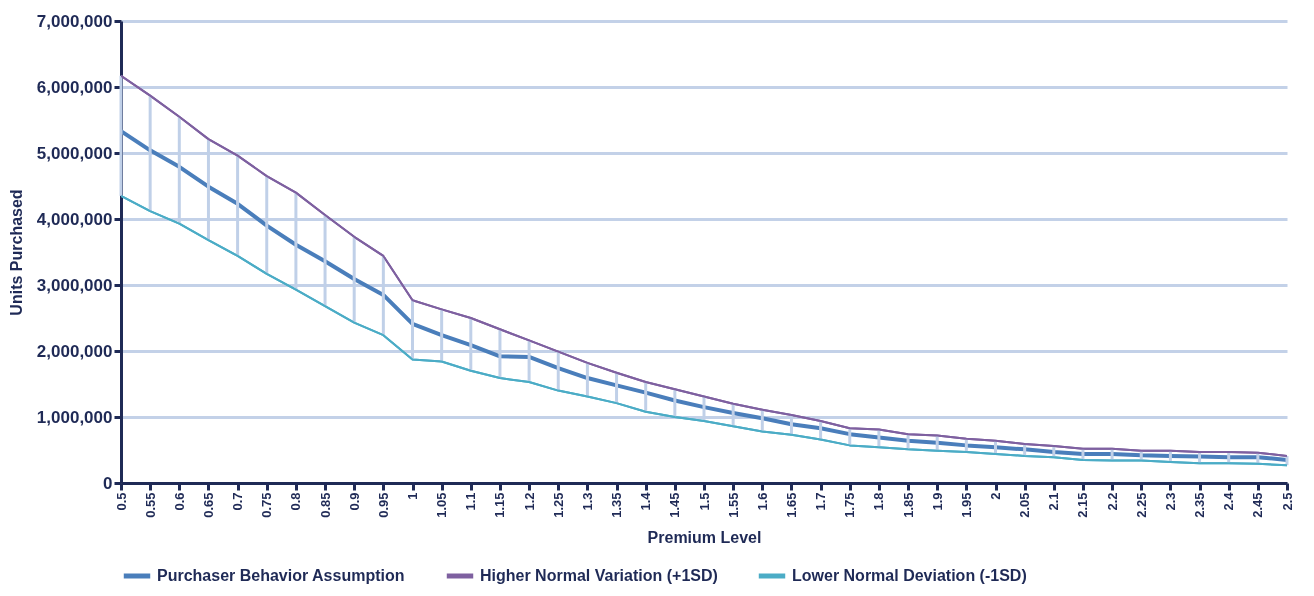 This screenshot has height=596, width=1314. I want to click on x-tick-label: 1, so click(412, 496).